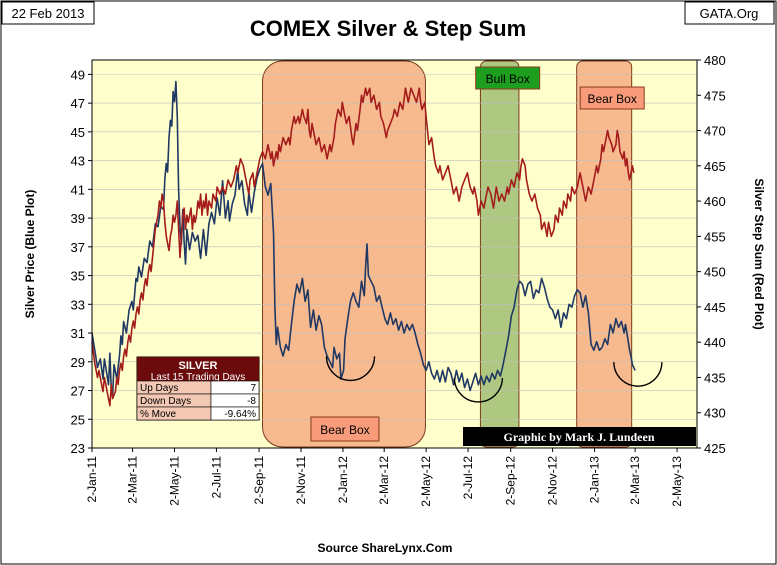  What do you see at coordinates (158, 414) in the screenshot?
I see `stats-row-label-2: % Move` at bounding box center [158, 414].